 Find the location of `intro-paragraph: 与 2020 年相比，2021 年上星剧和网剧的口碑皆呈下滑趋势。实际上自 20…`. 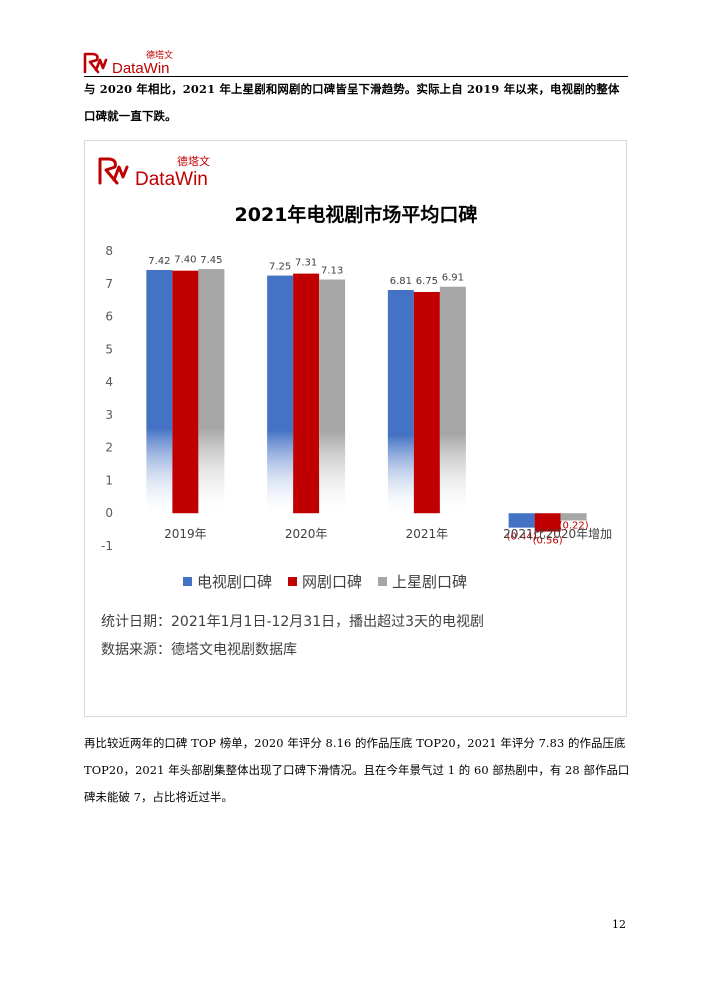

intro-paragraph: 与 2020 年相比，2021 年上星剧和网剧的口碑皆呈下滑趋势。实际上自 20… is located at coordinates (352, 102).